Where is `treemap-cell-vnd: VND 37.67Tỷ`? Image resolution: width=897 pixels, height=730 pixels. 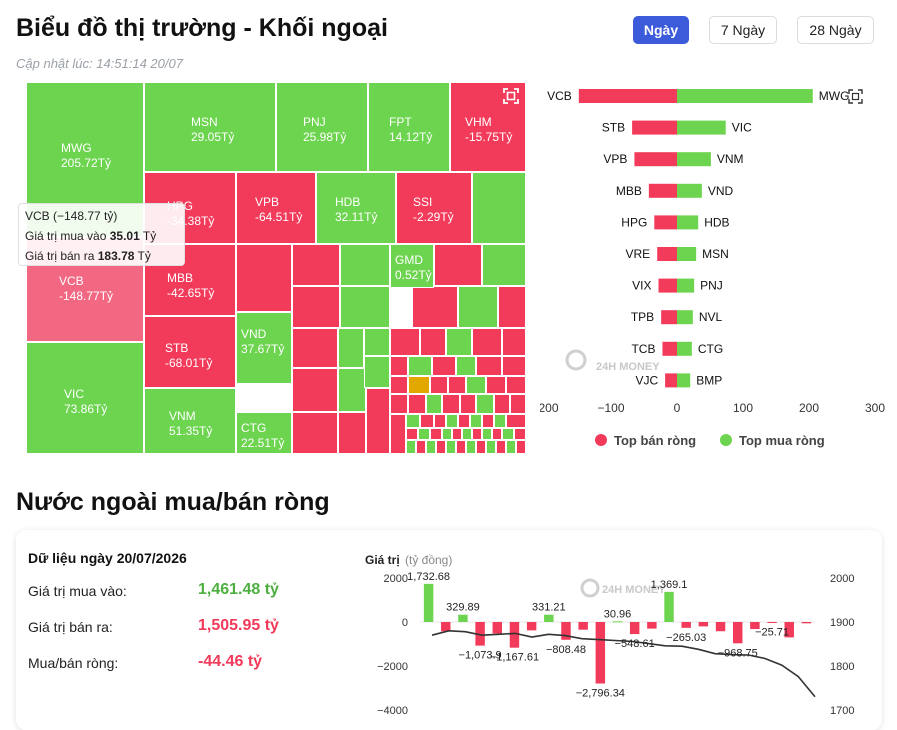 treemap-cell-vnd: VND 37.67Tỷ is located at coordinates (264, 348).